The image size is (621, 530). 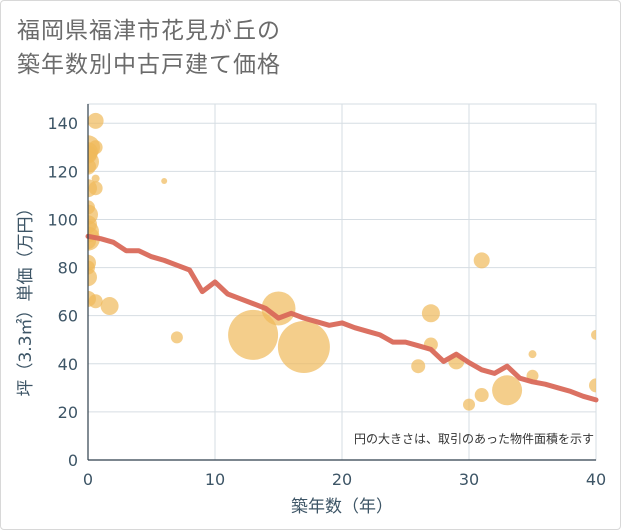 What do you see at coordinates (149, 31) in the screenshot?
I see `chart-title-line-1: 福岡県福津市花見が丘の` at bounding box center [149, 31].